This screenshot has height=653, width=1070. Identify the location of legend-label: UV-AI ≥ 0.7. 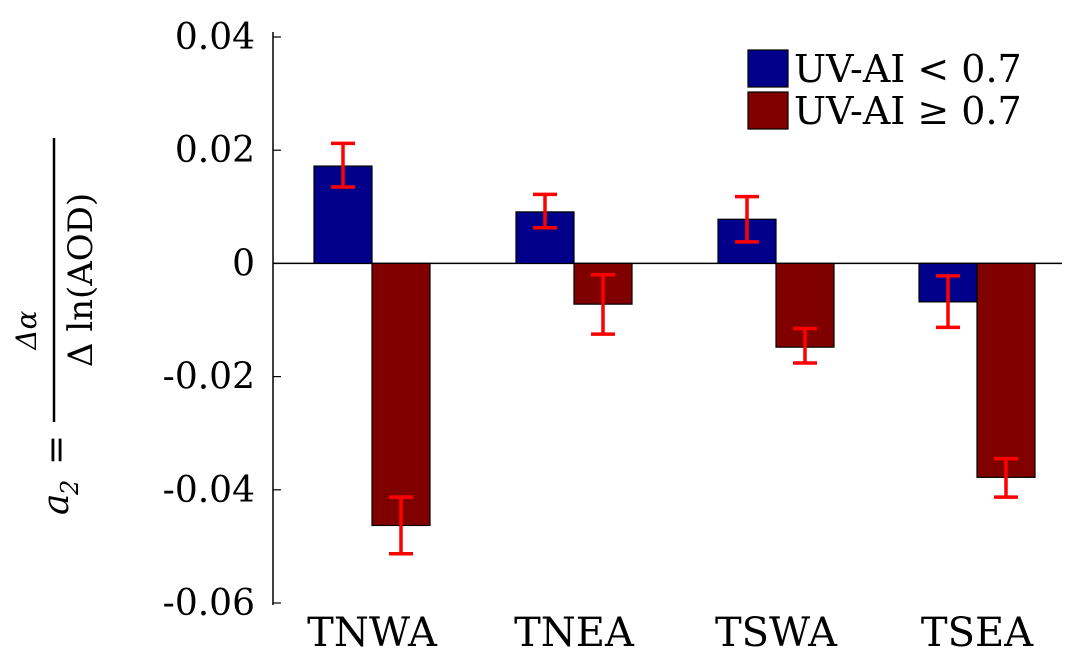
(908, 111).